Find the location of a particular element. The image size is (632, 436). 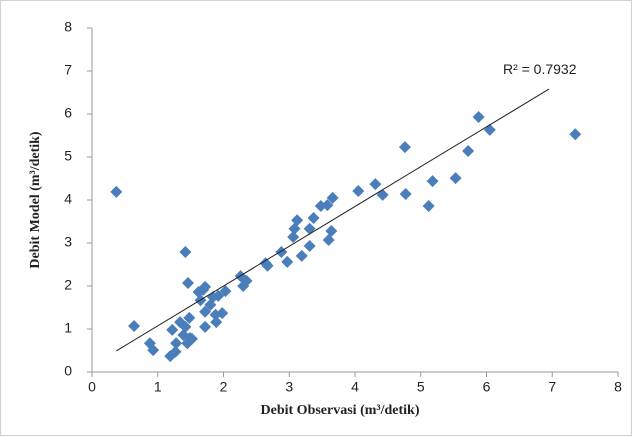

y-tick-label: 1 is located at coordinates (68, 328).